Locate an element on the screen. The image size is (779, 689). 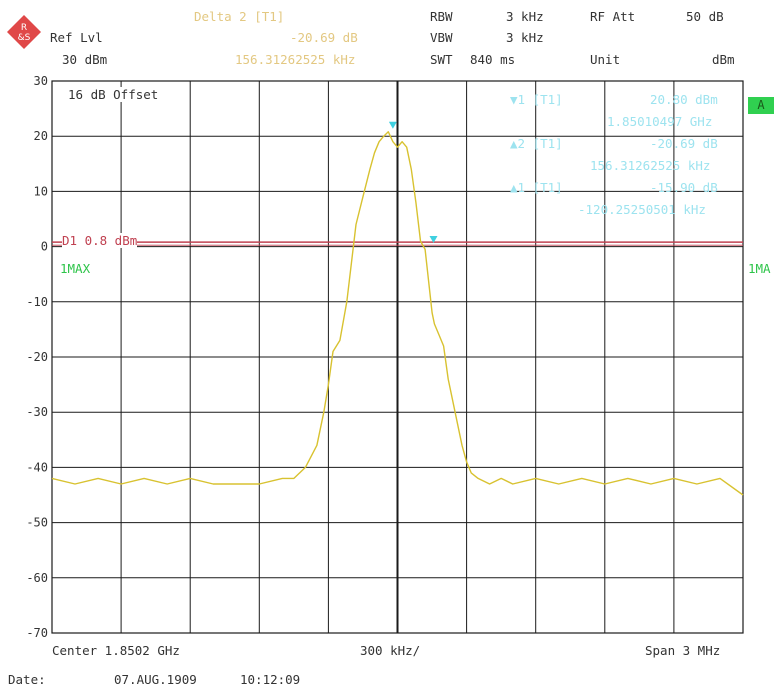
svg-text: &S is located at coordinates (24, 38).